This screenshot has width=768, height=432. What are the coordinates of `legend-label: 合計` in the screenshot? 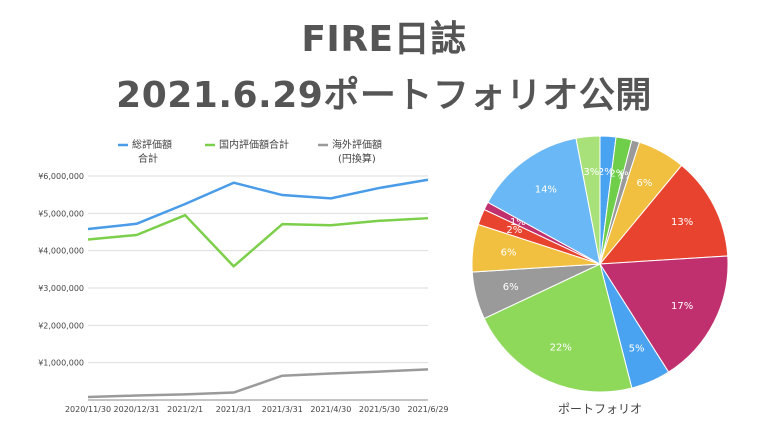 It's located at (148, 158).